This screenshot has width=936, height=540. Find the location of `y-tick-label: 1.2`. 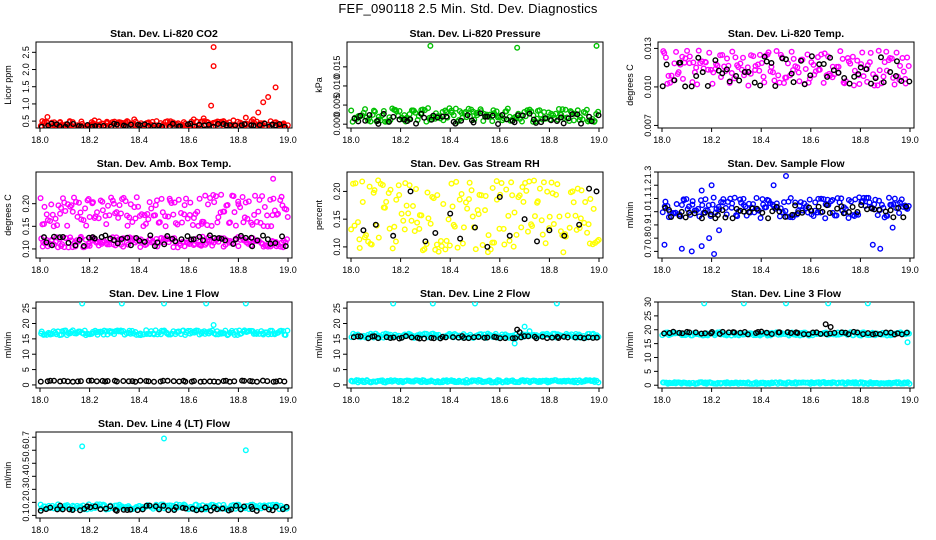

y-tick-label: 1.2 is located at coordinates (648, 185).